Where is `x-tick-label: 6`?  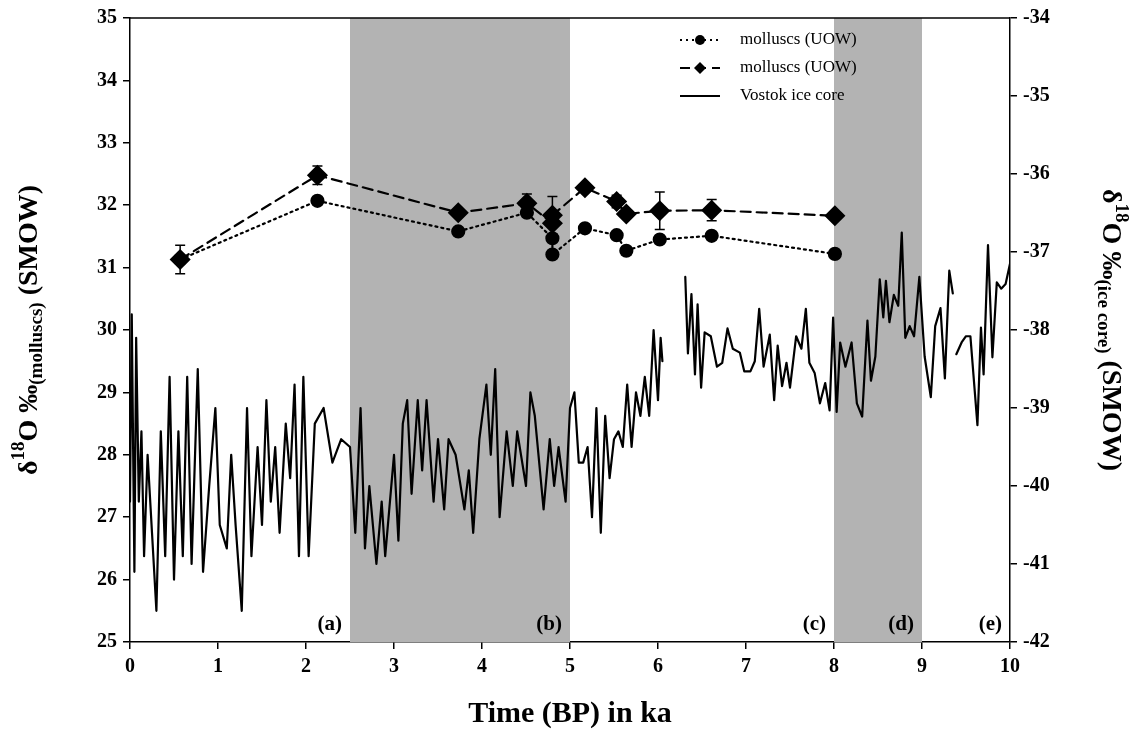
x-tick-label: 6 is located at coordinates (658, 665).